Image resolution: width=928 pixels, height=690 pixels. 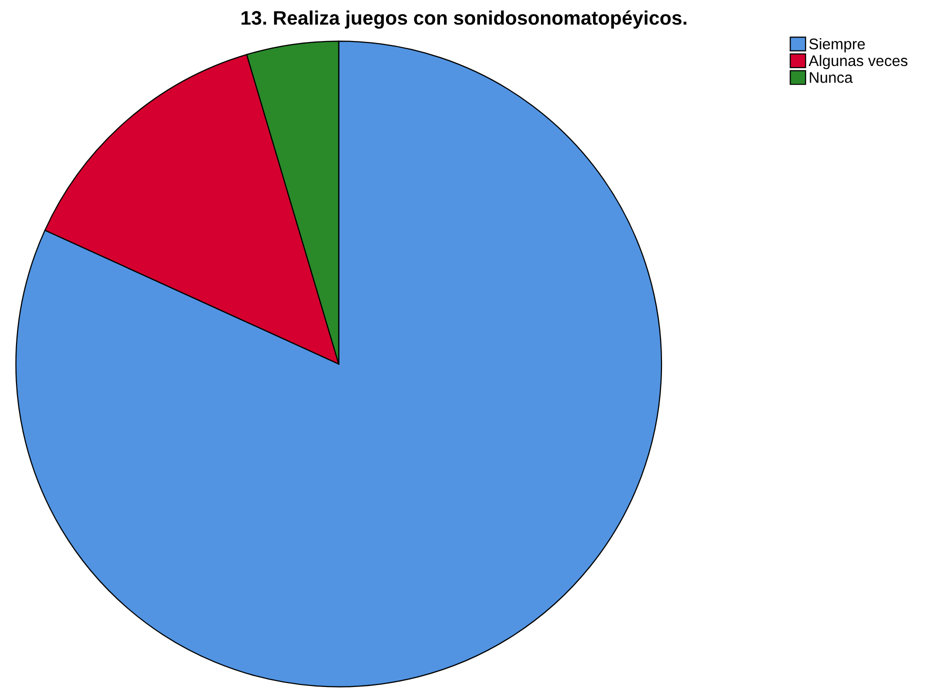 I want to click on legend-label: Nunca, so click(x=831, y=77).